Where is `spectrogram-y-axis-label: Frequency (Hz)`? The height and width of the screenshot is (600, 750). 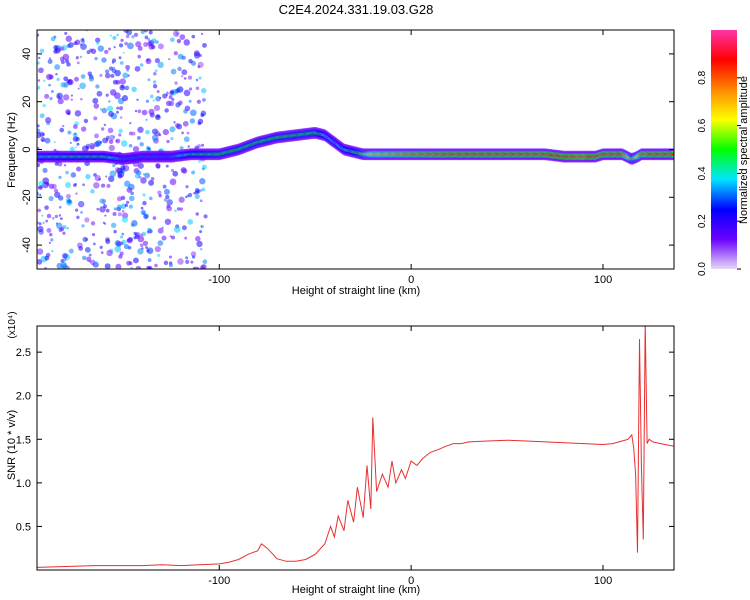
spectrogram-y-axis-label: Frequency (Hz) is located at coordinates (12, 150).